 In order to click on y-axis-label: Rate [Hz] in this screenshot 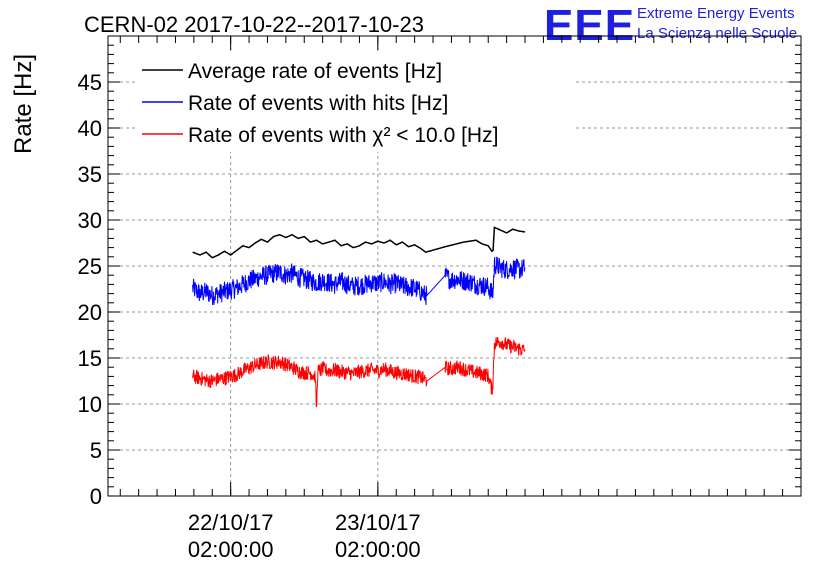, I will do `click(23, 104)`.